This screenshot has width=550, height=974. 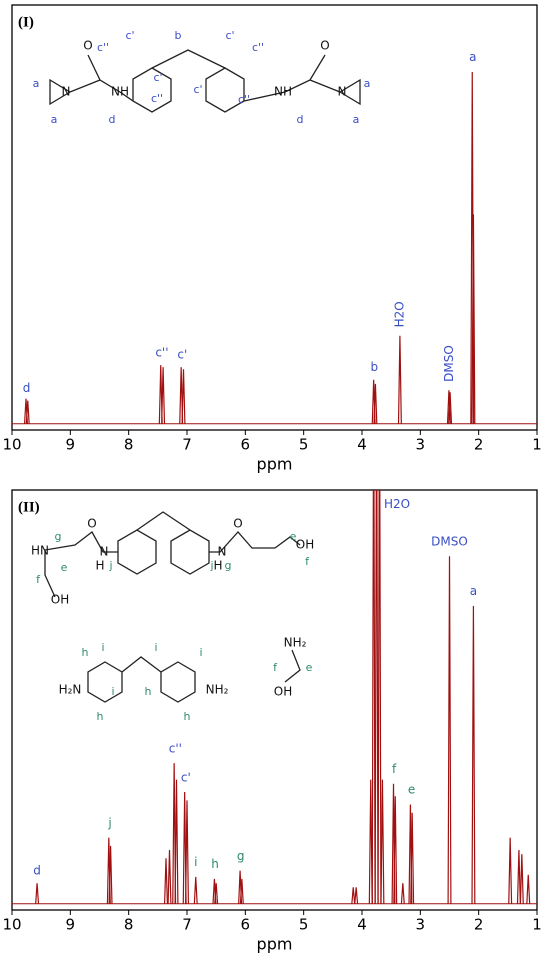 What do you see at coordinates (120, 92) in the screenshot?
I see `structure-label: NH` at bounding box center [120, 92].